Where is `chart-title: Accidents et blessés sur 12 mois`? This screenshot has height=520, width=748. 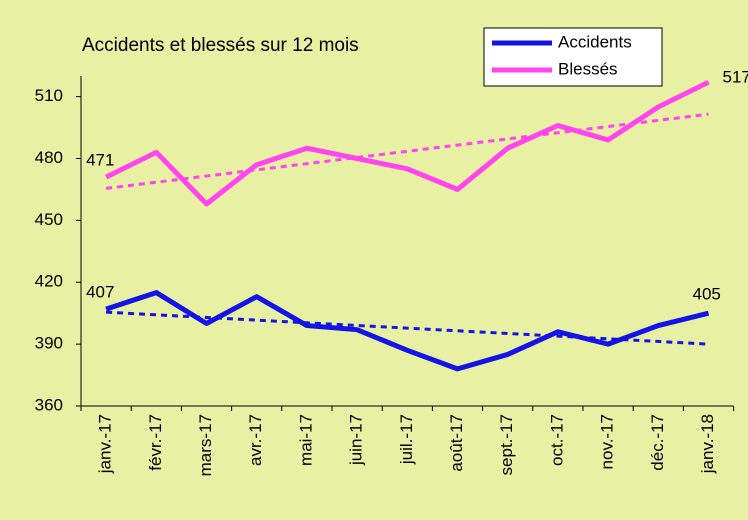
chart-title: Accidents et blessés sur 12 mois is located at coordinates (220, 45).